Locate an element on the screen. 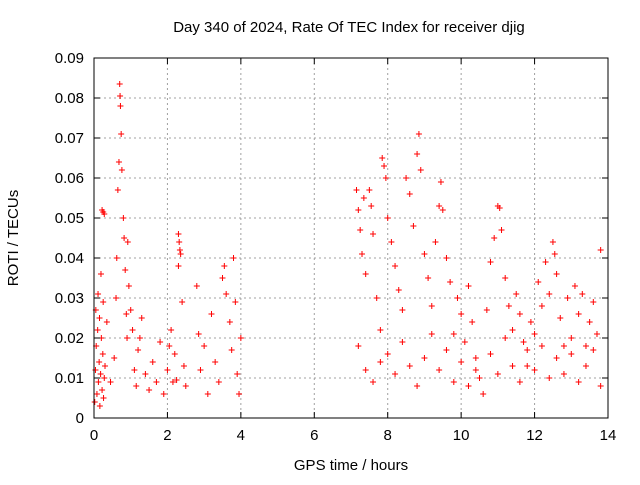 The height and width of the screenshot is (485, 640). y-tick-label: 0.04 is located at coordinates (69, 258).